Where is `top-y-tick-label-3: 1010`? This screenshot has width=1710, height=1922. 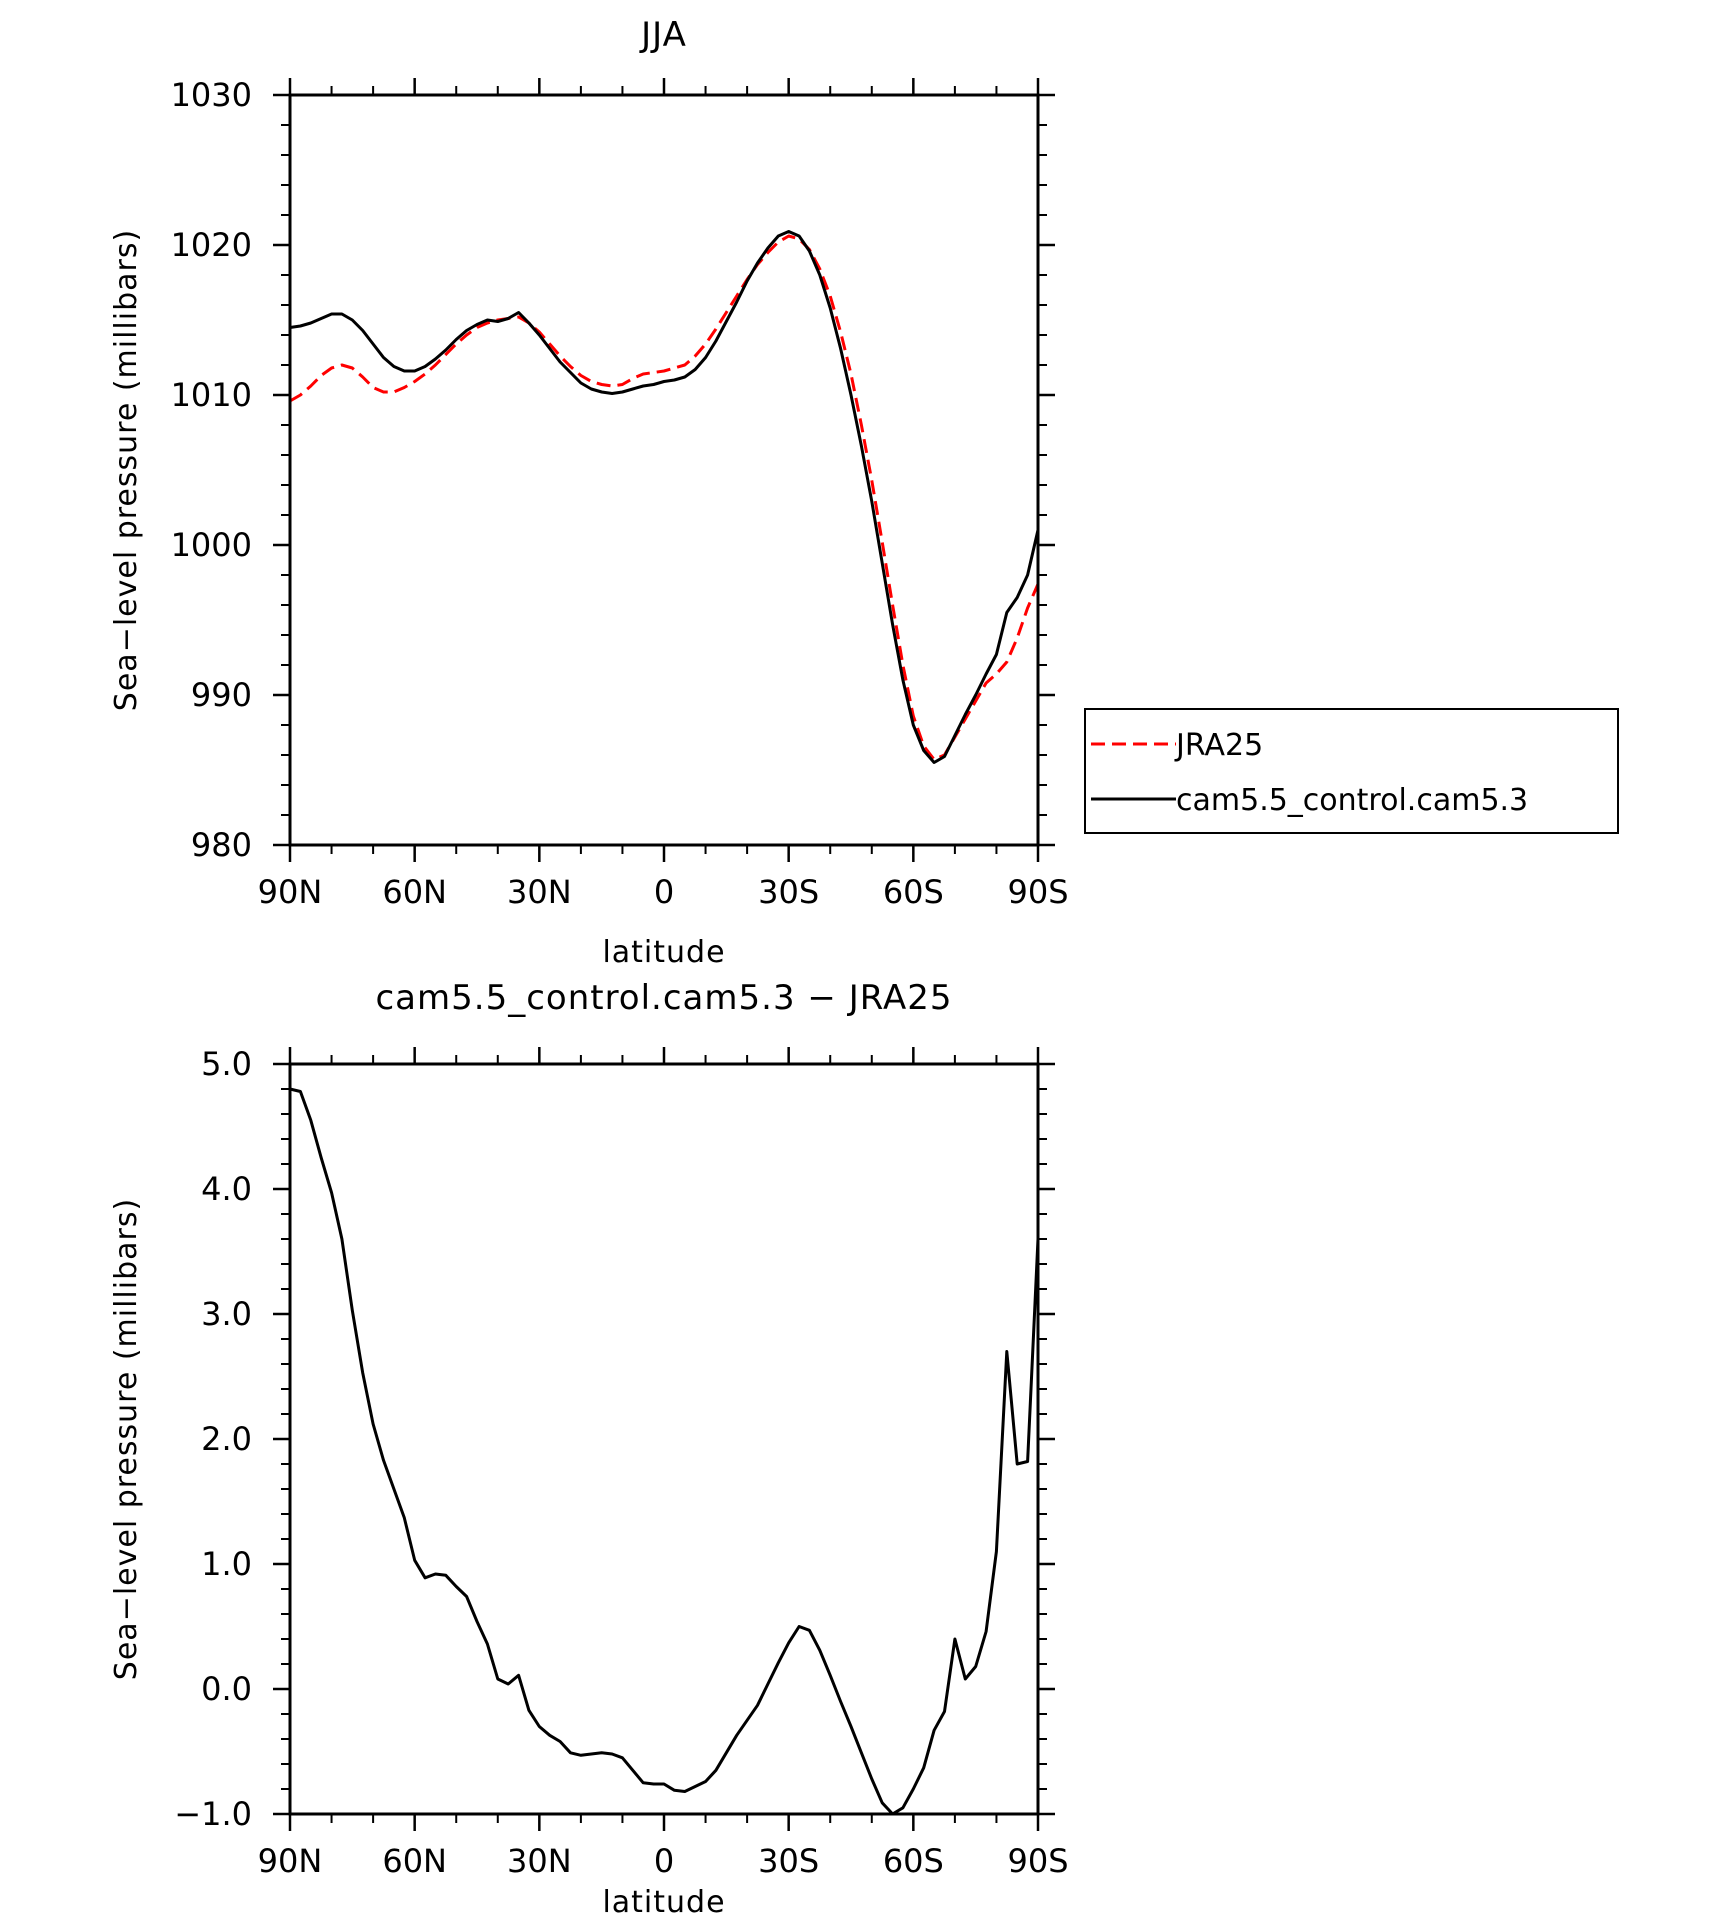
top-y-tick-label-3: 1010 is located at coordinates (211, 395).